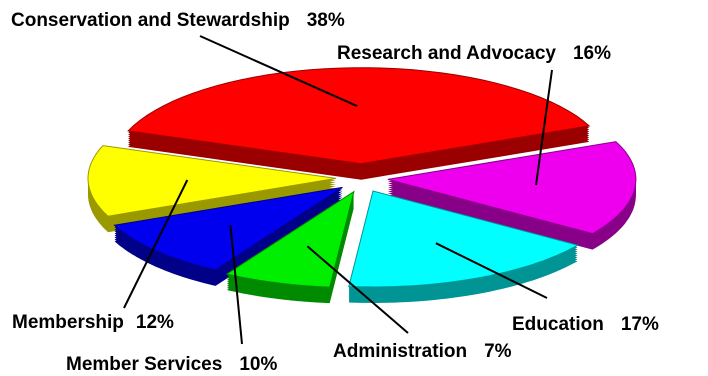  I want to click on leader-line-research-and-advocacy, so click(544, 127).